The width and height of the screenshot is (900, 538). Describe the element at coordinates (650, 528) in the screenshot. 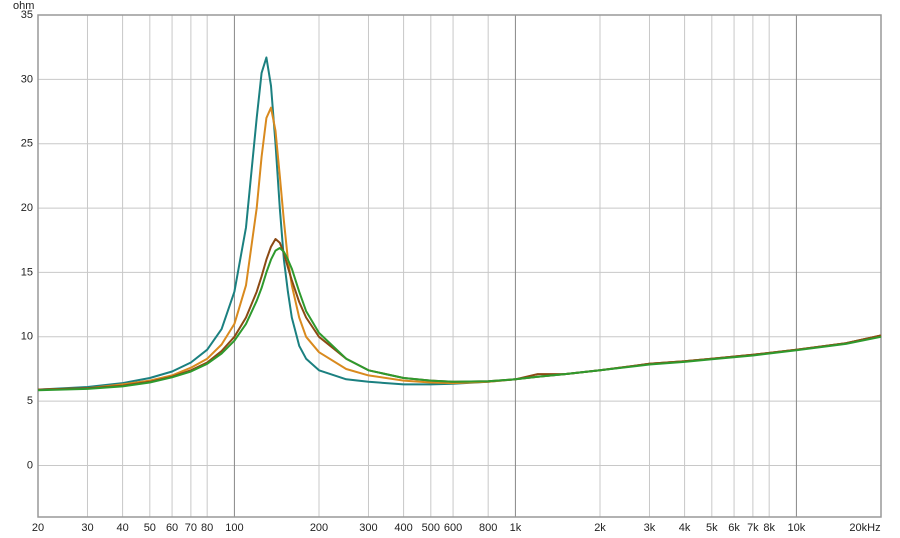

I see `x-tick-label: 3k` at that location.